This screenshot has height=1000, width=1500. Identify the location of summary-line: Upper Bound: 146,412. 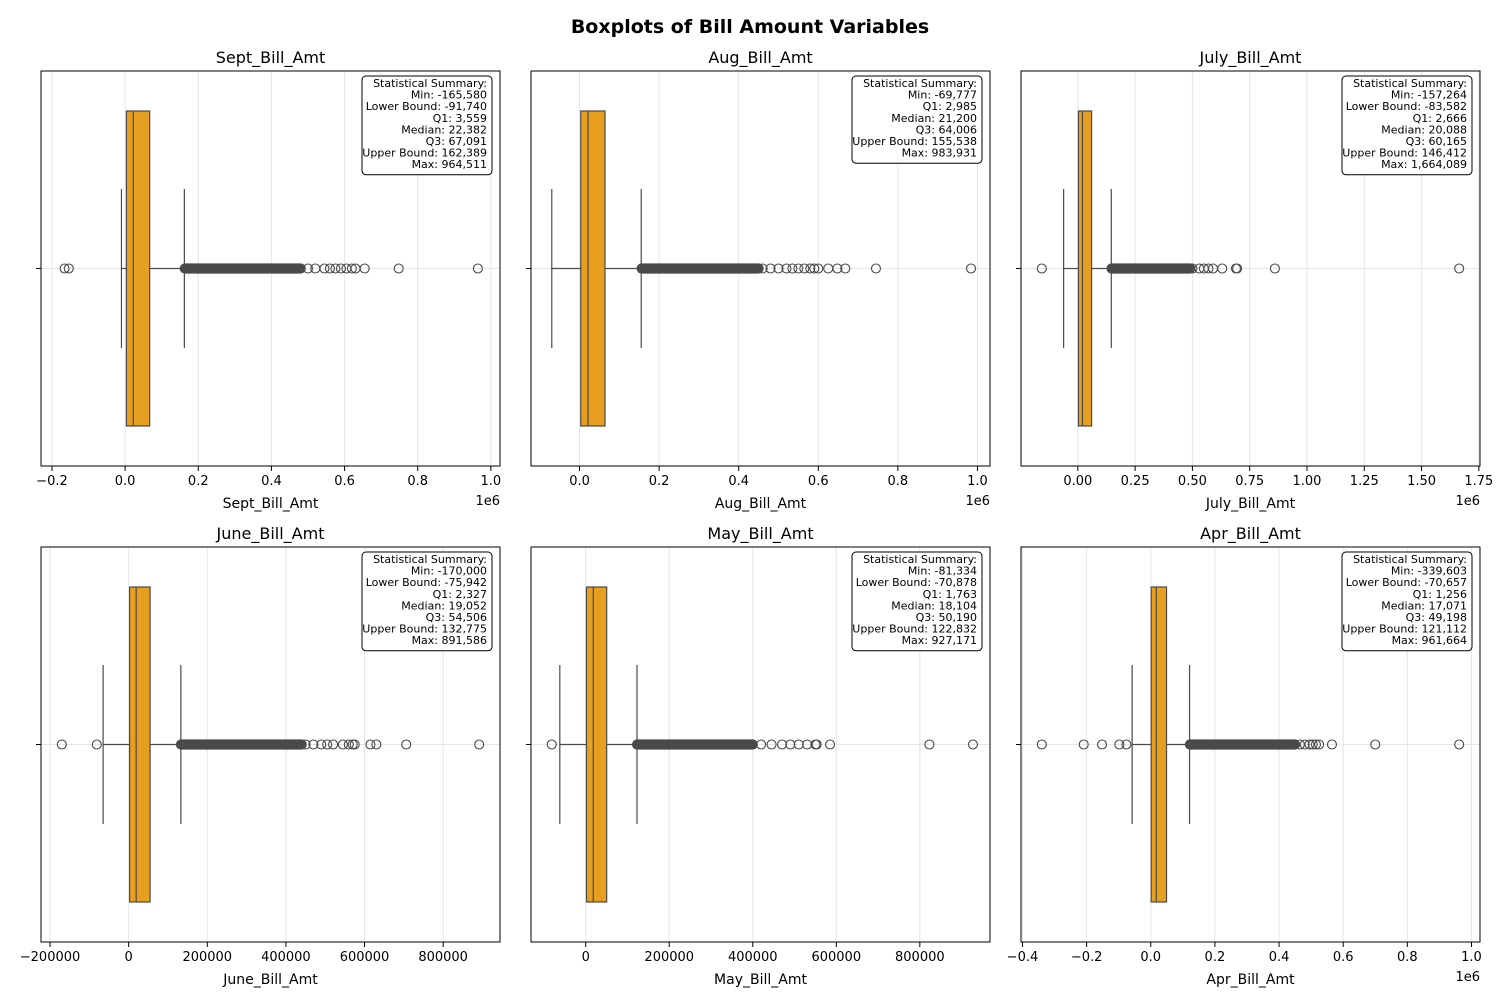
(1404, 153).